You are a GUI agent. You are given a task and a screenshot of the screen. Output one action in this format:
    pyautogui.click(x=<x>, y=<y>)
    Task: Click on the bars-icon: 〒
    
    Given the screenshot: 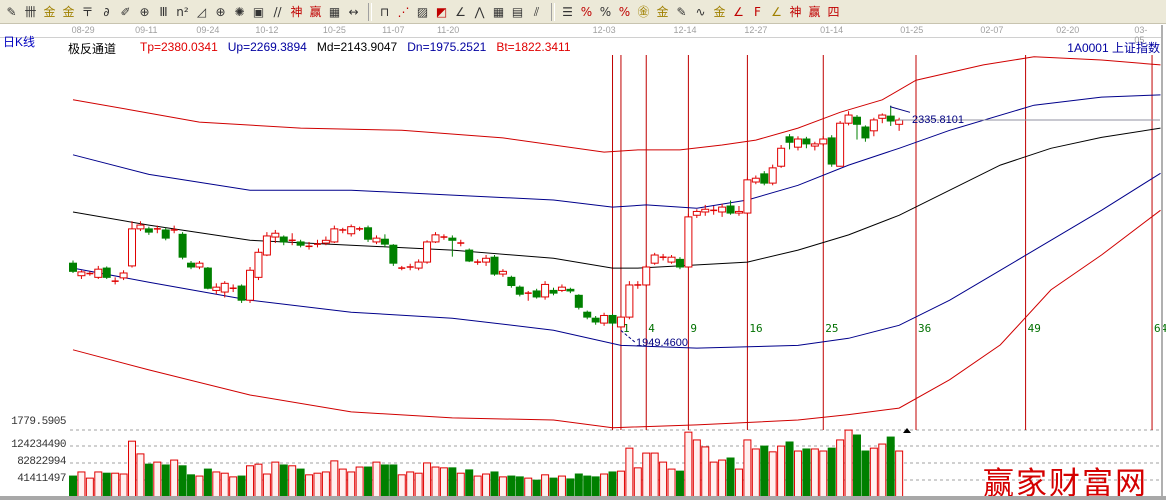 What is the action you would take?
    pyautogui.click(x=87, y=11)
    